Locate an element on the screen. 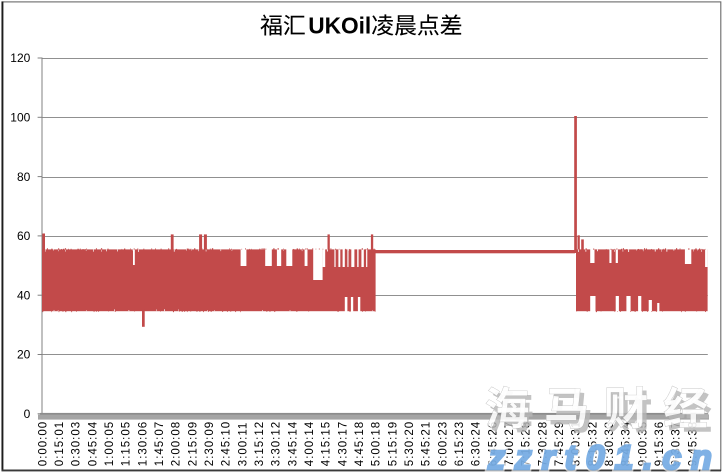 The image size is (724, 474). svg-text: 8:30:33 is located at coordinates (610, 443).